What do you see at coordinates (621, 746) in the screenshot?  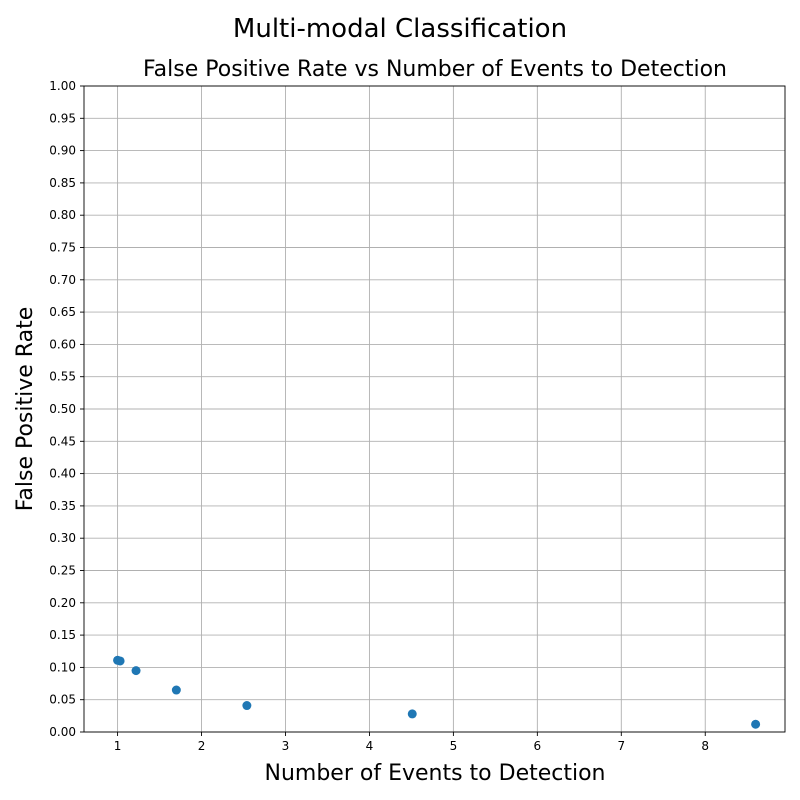 I see `x-tick-label: 7` at bounding box center [621, 746].